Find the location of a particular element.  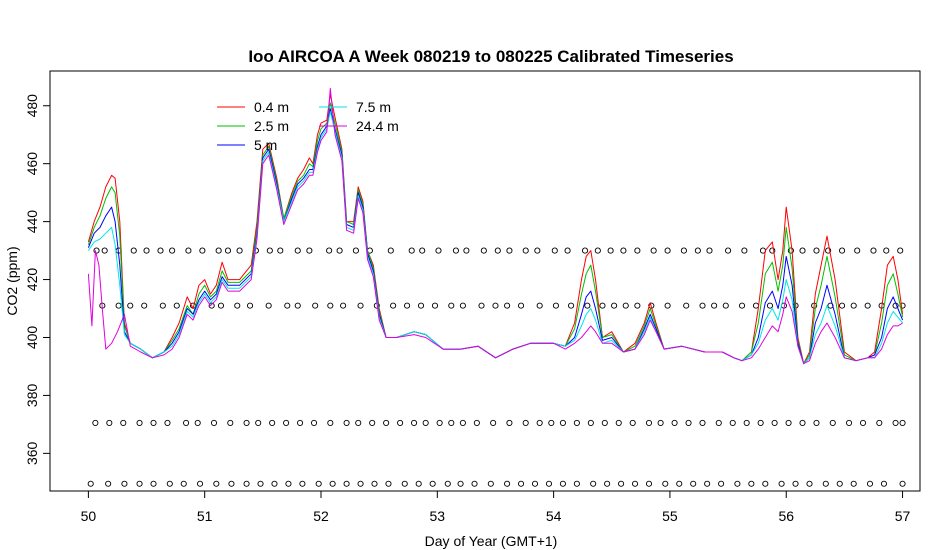

x-tick-label: 52 is located at coordinates (321, 516).